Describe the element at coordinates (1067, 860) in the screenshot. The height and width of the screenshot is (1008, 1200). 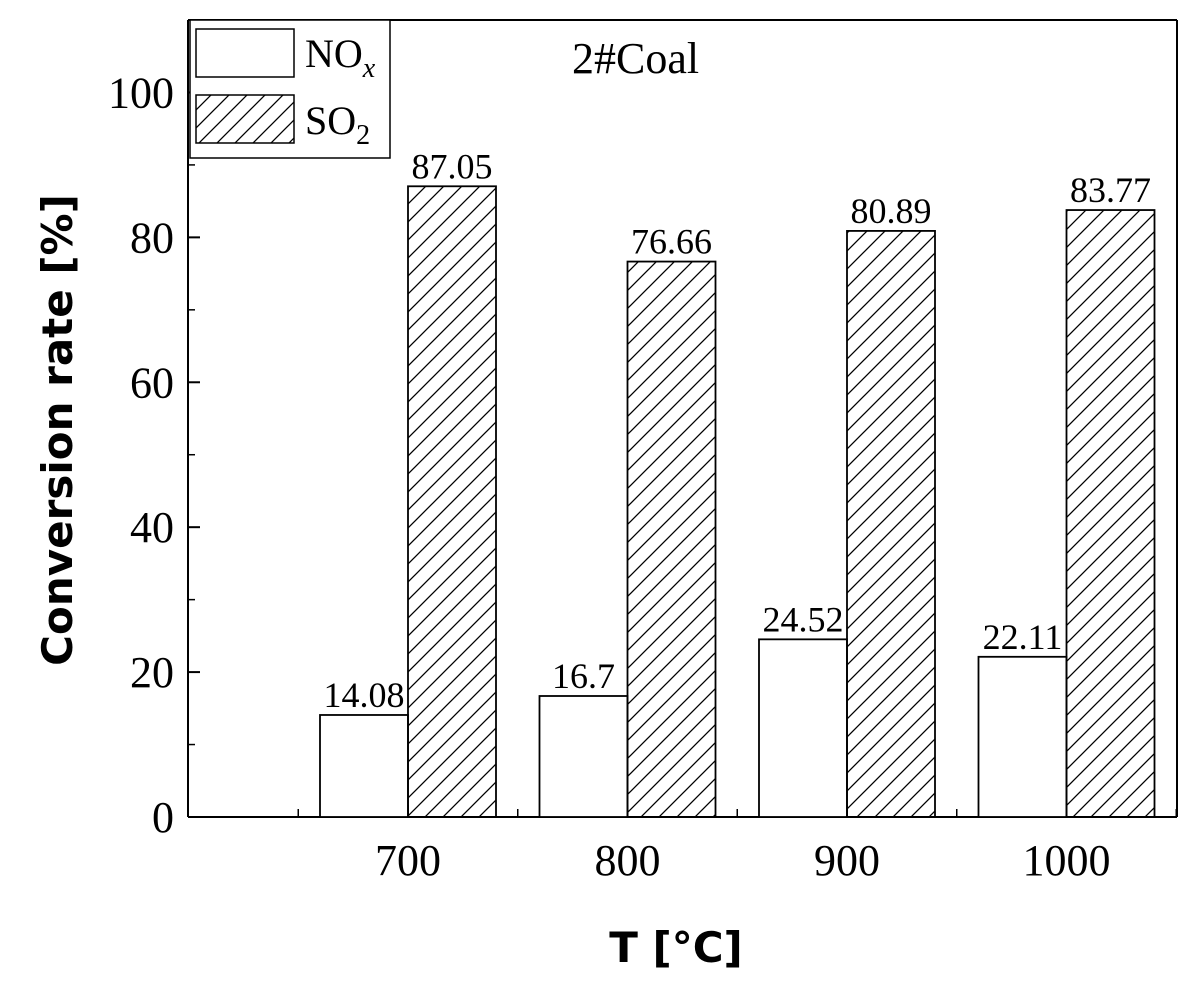
I see `x-tick-label: 1000` at that location.